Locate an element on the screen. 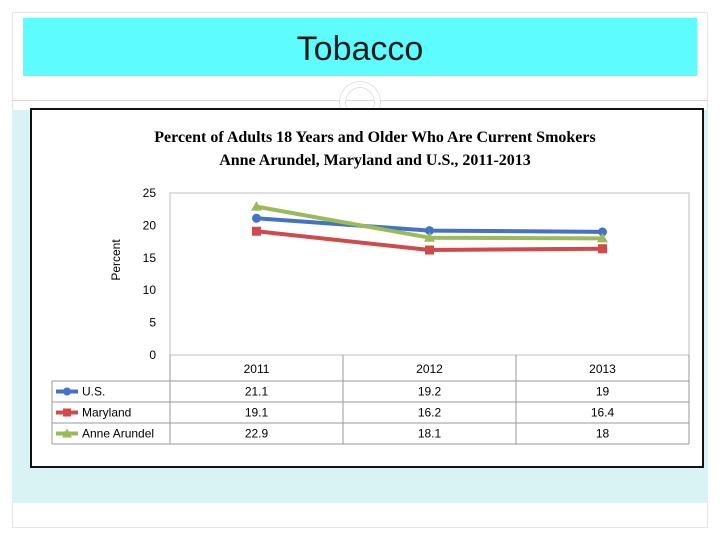  data-label: 21.1 is located at coordinates (257, 392).